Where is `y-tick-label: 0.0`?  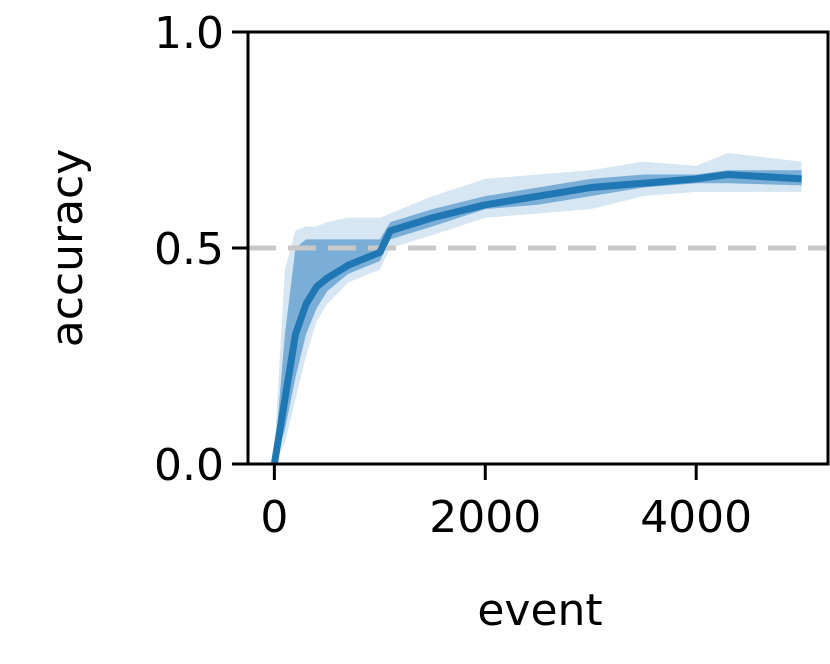 y-tick-label: 0.0 is located at coordinates (189, 465).